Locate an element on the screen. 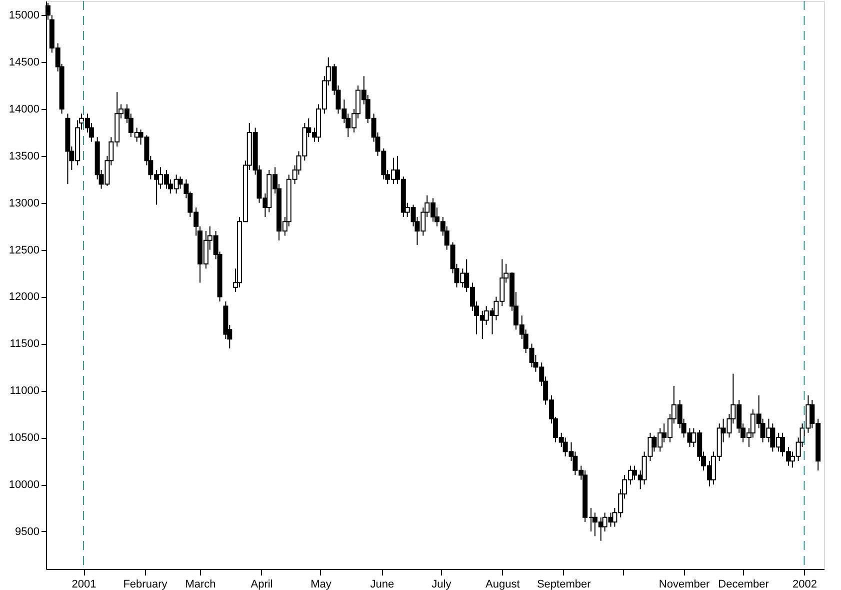 The image size is (841, 590). y-tick-label: 12500 is located at coordinates (24, 250).